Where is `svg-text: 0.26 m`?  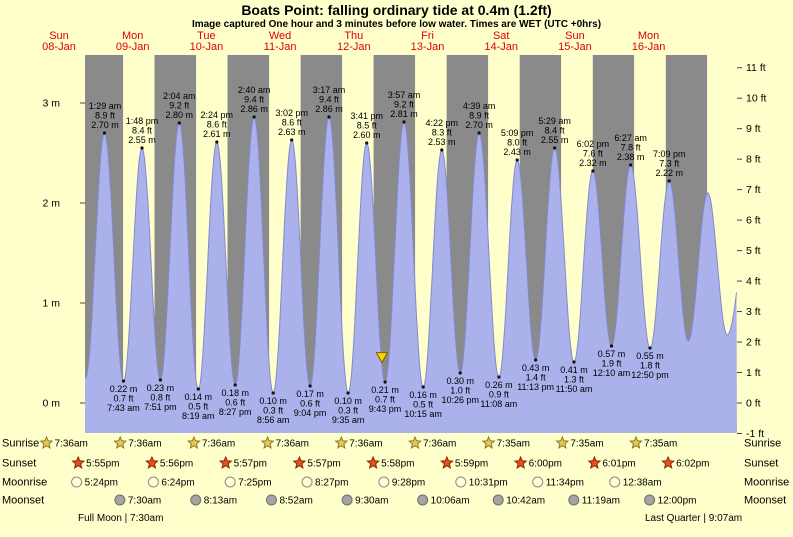
svg-text: 0.26 m is located at coordinates (499, 385).